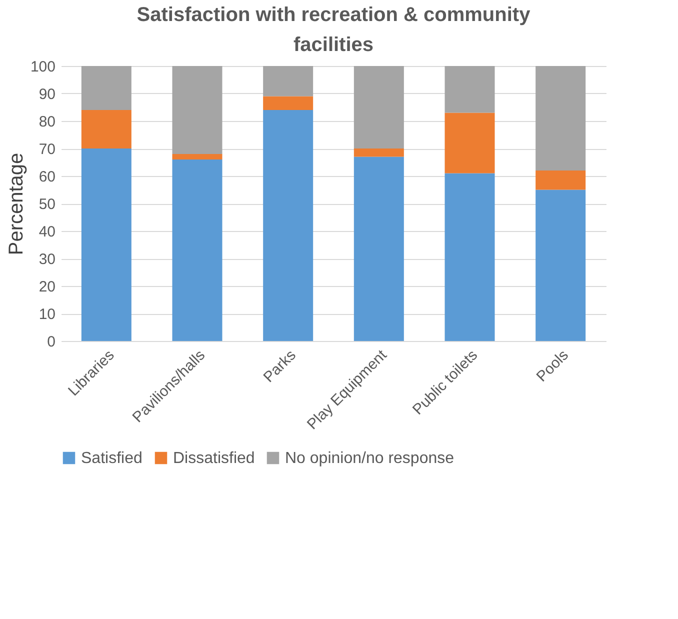  What do you see at coordinates (47, 122) in the screenshot?
I see `y-tick-label: 80` at bounding box center [47, 122].